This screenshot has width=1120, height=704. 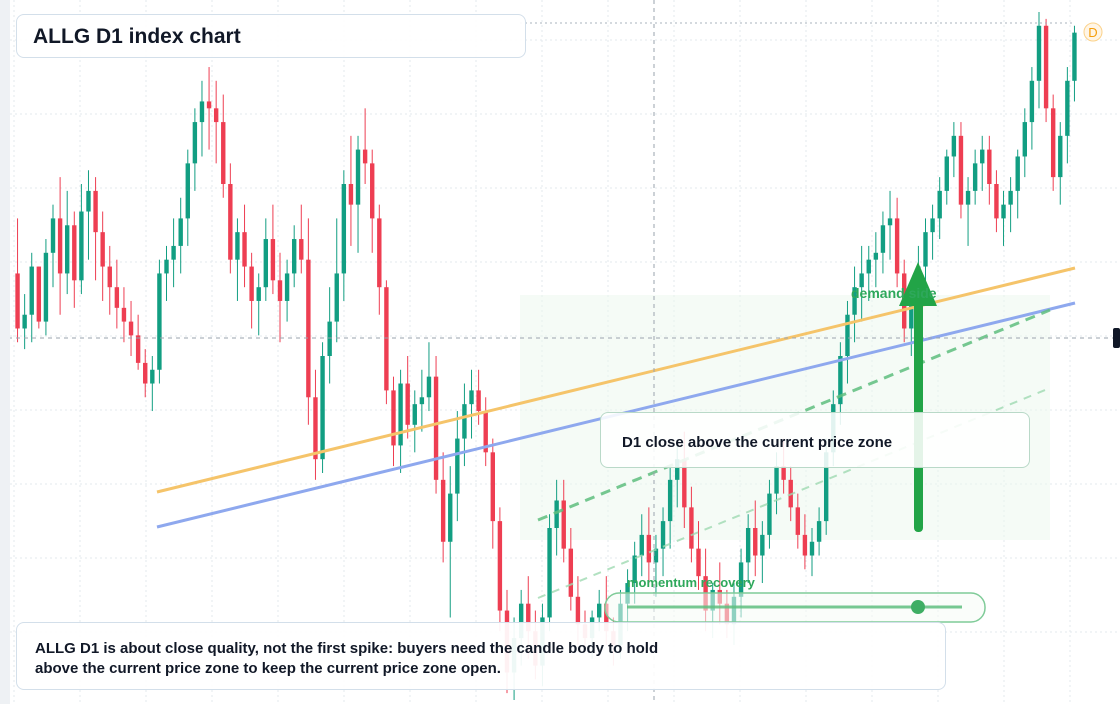 What do you see at coordinates (815, 440) in the screenshot?
I see `callout-card: D1 close above the current price zone` at bounding box center [815, 440].